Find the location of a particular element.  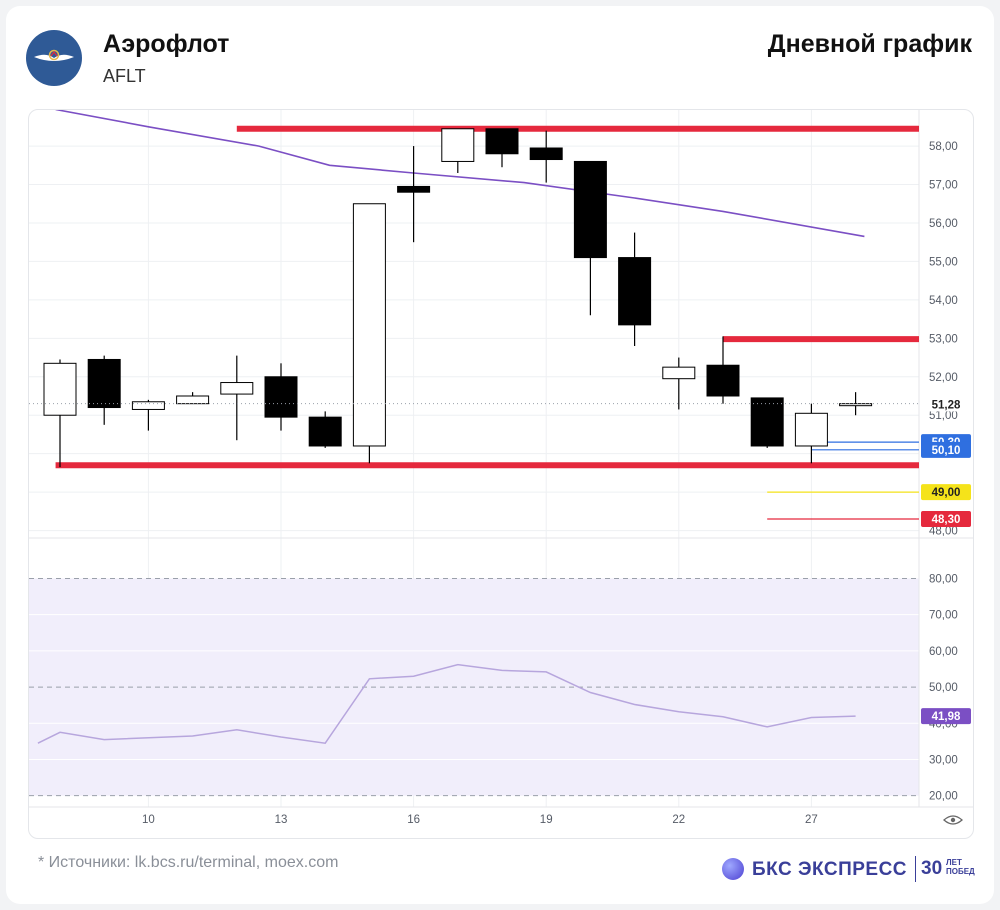

company-logo is located at coordinates (54, 58).